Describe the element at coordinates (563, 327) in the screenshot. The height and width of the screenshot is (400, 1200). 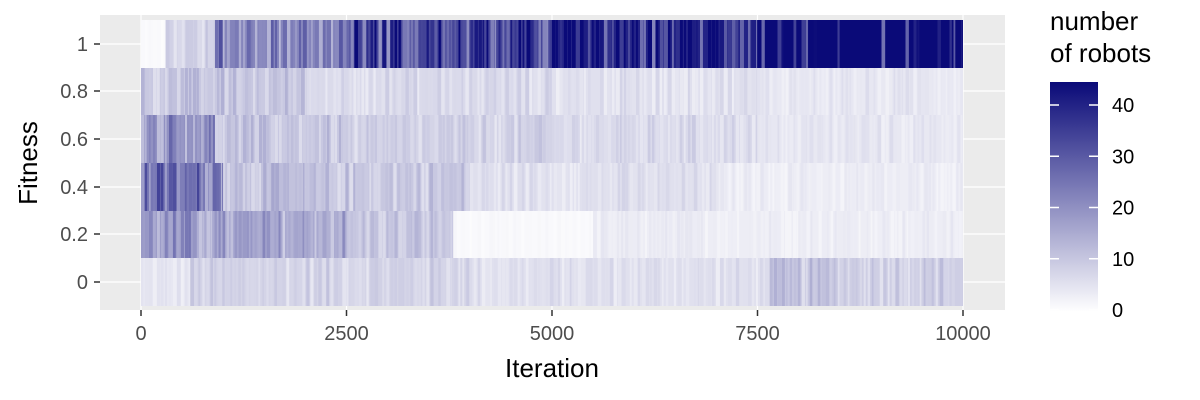
I see `x-axis: 0 2500 5000 7500 10000` at that location.